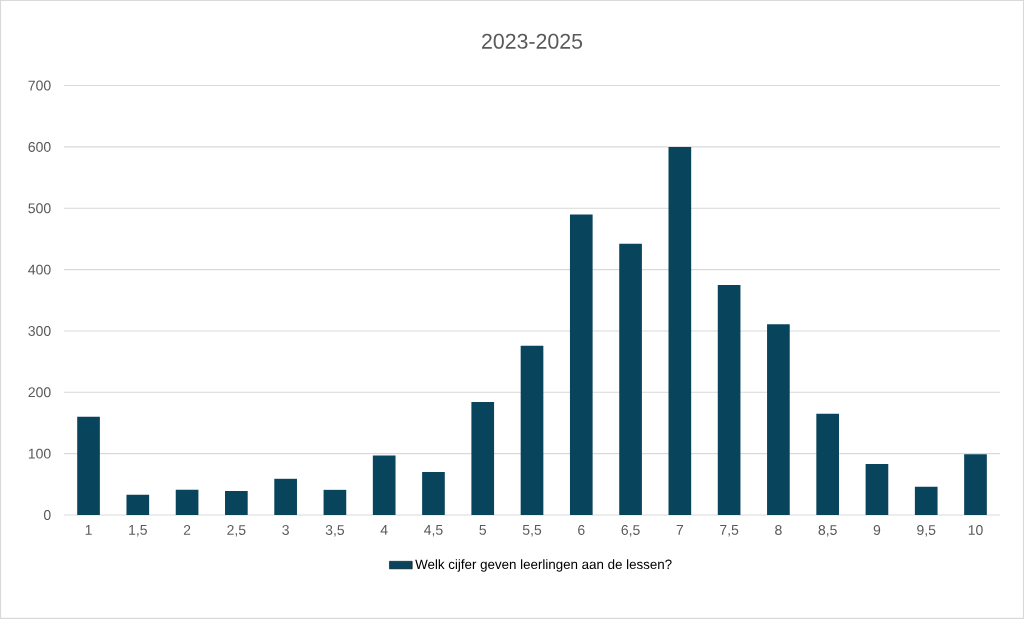 The image size is (1024, 619). I want to click on x-tick-label: 6, so click(581, 530).